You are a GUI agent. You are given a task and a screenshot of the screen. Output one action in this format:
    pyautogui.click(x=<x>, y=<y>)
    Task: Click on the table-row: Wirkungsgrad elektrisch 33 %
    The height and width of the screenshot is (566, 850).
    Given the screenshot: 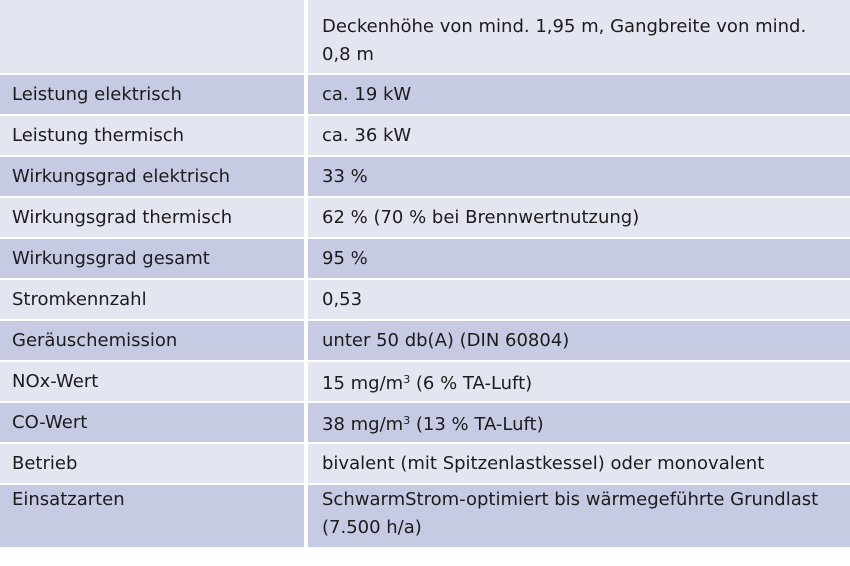 What is the action you would take?
    pyautogui.click(x=425, y=177)
    